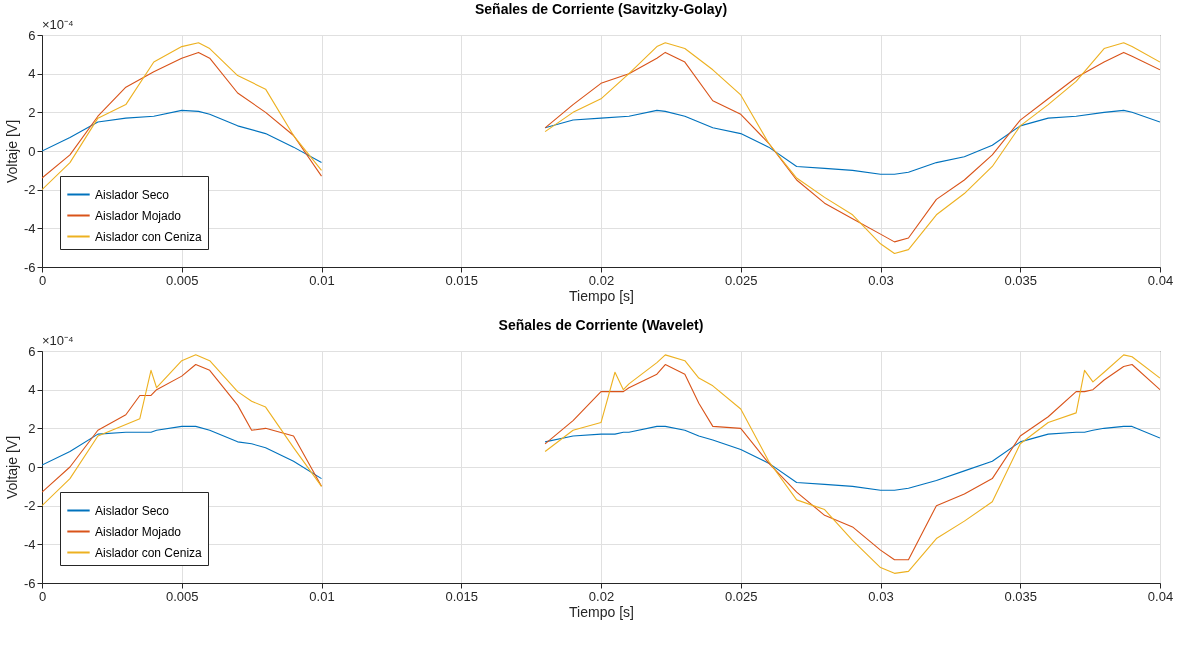 The image size is (1193, 648). Describe the element at coordinates (601, 9) in the screenshot. I see `chart-title: Señales de Corriente (Savitzky-Golay)` at that location.